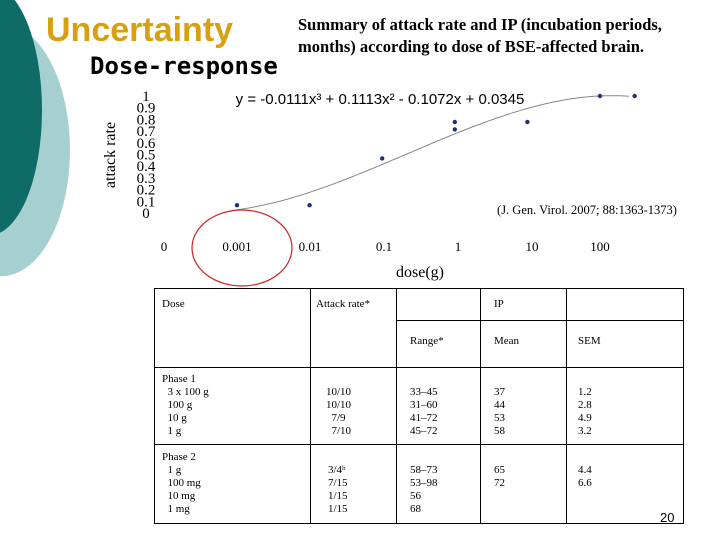  I want to click on citation: (J. Gen. Virol. 2007; 88:1363-1373), so click(587, 210).